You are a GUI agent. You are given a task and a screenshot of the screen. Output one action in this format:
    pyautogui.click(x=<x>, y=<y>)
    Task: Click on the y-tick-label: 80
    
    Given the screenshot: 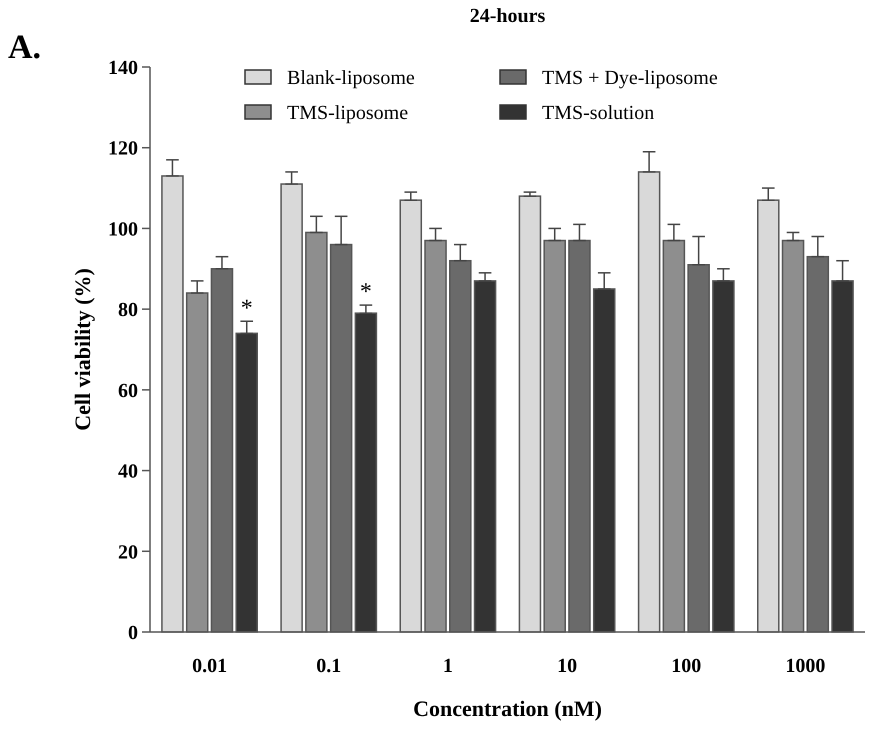 What is the action you would take?
    pyautogui.click(x=128, y=310)
    